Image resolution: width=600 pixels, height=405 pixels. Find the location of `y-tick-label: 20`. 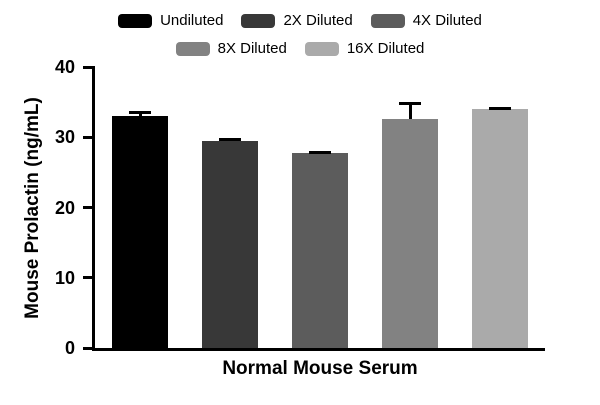

y-tick-label: 20 is located at coordinates (64, 207).